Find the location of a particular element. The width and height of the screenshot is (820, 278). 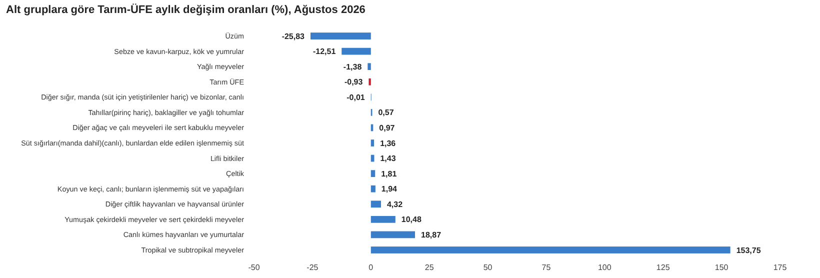

data-label: 1,94 is located at coordinates (389, 189).